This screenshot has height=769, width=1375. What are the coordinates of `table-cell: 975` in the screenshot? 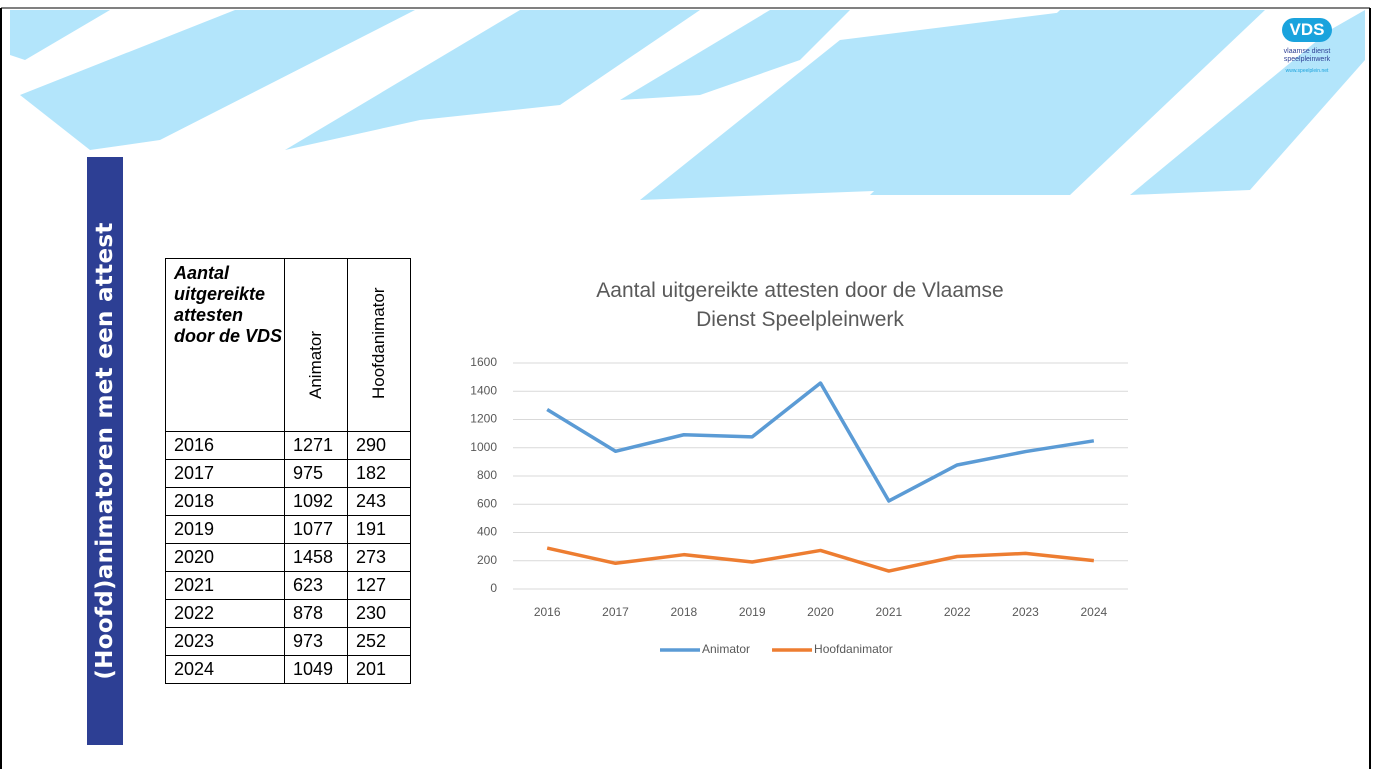 It's located at (316, 473).